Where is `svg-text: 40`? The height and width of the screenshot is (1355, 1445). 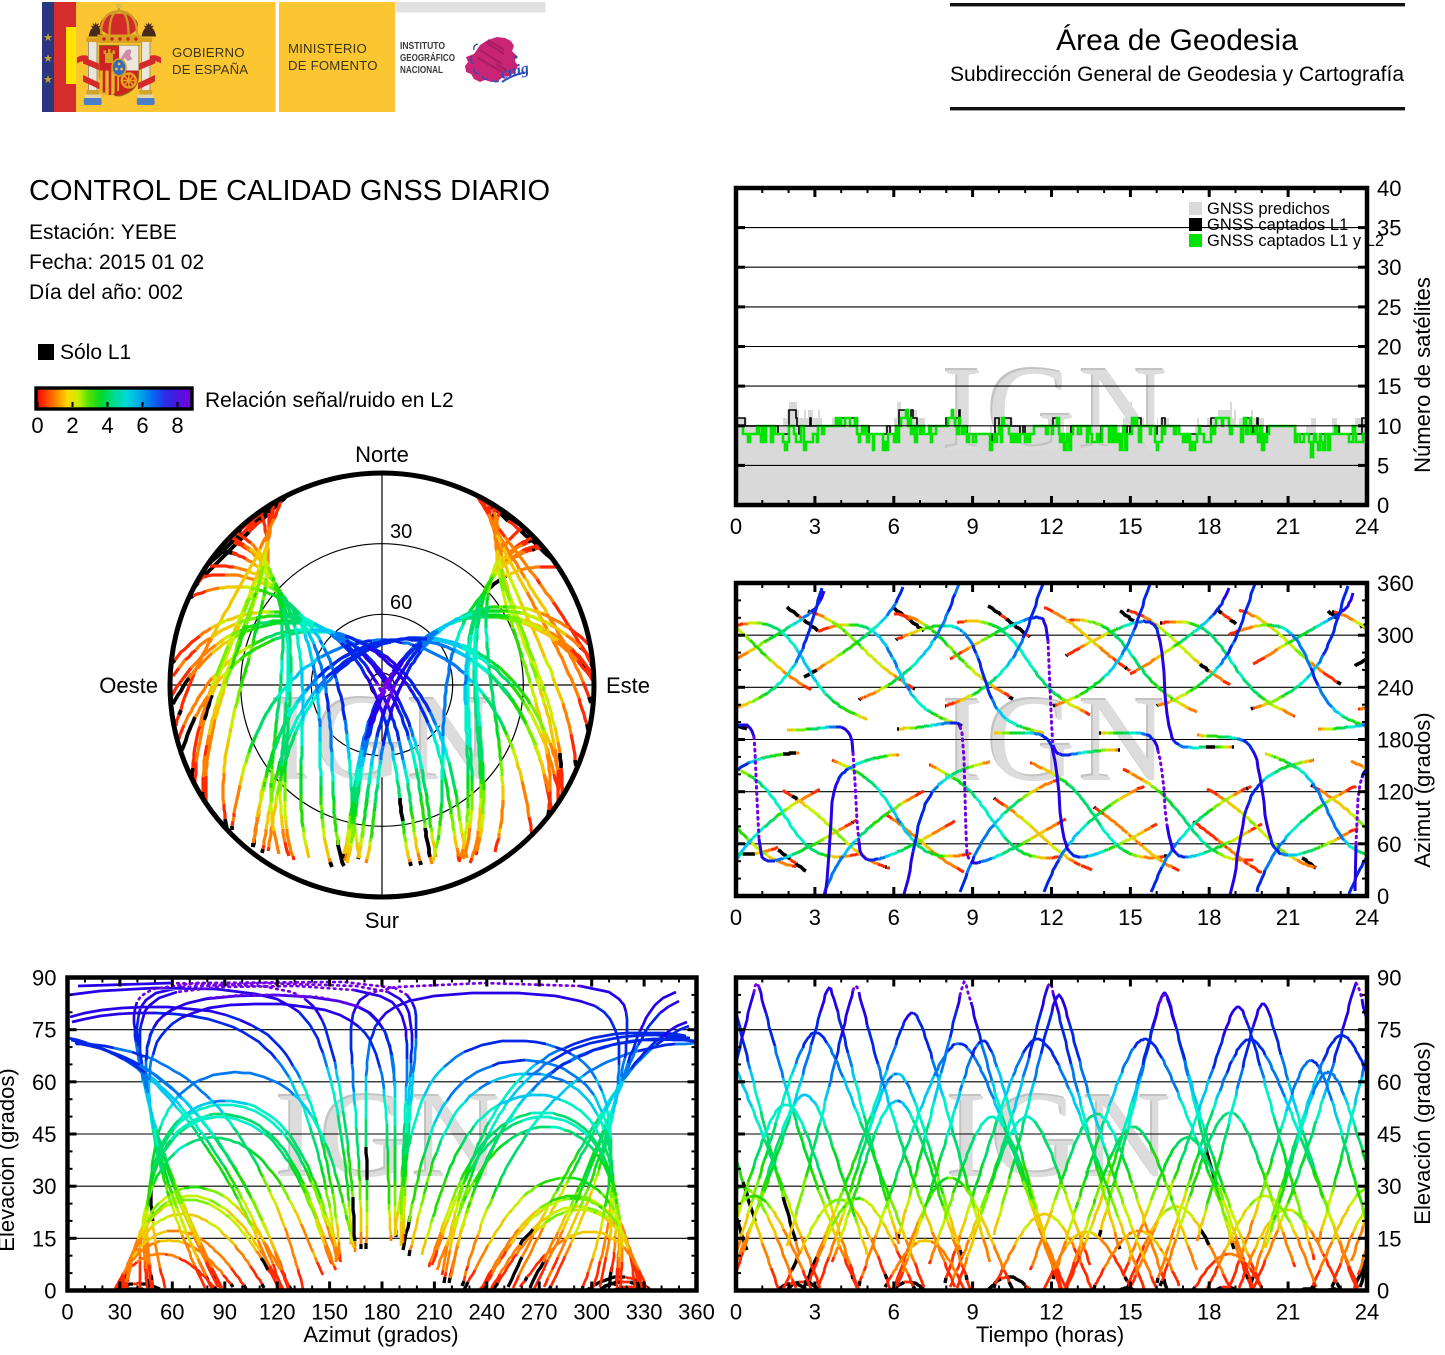 svg-text: 40 is located at coordinates (1389, 188).